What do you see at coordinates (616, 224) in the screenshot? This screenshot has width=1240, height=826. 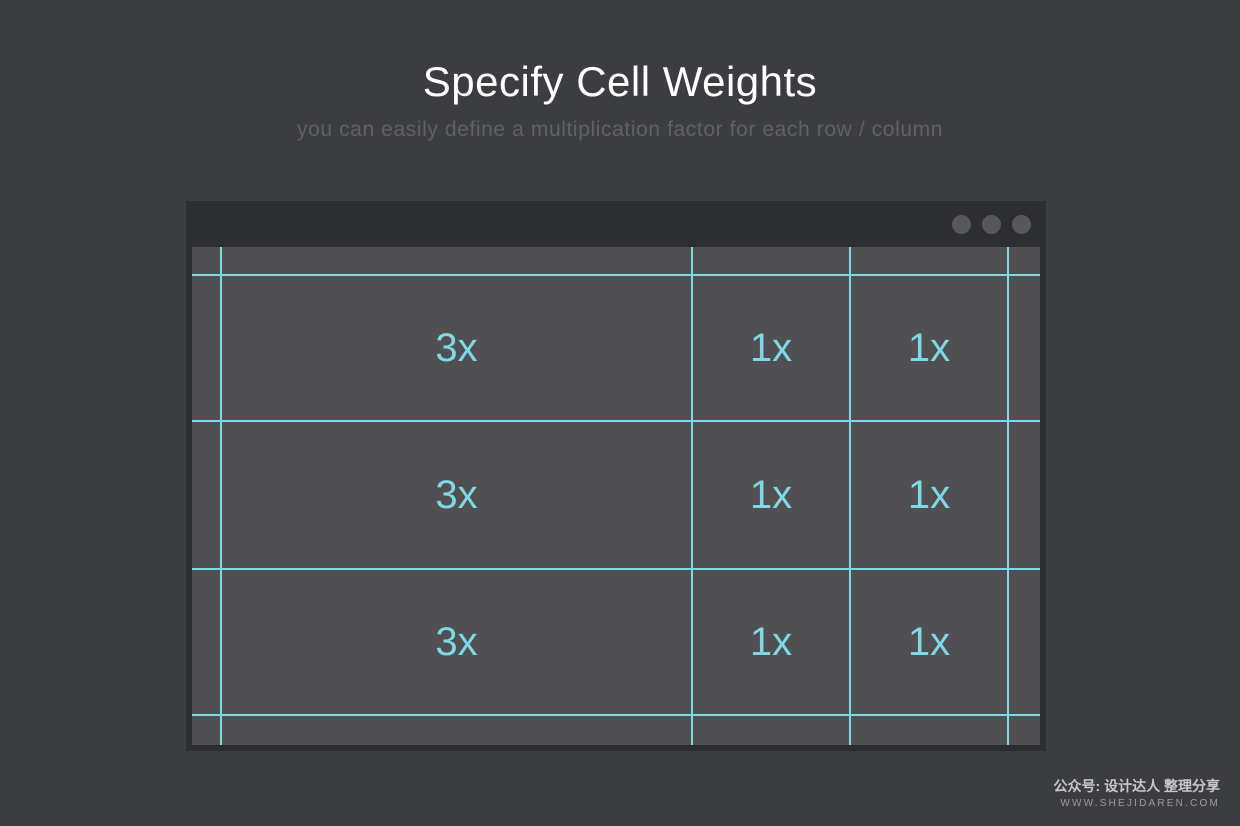 I see `window-titlebar` at bounding box center [616, 224].